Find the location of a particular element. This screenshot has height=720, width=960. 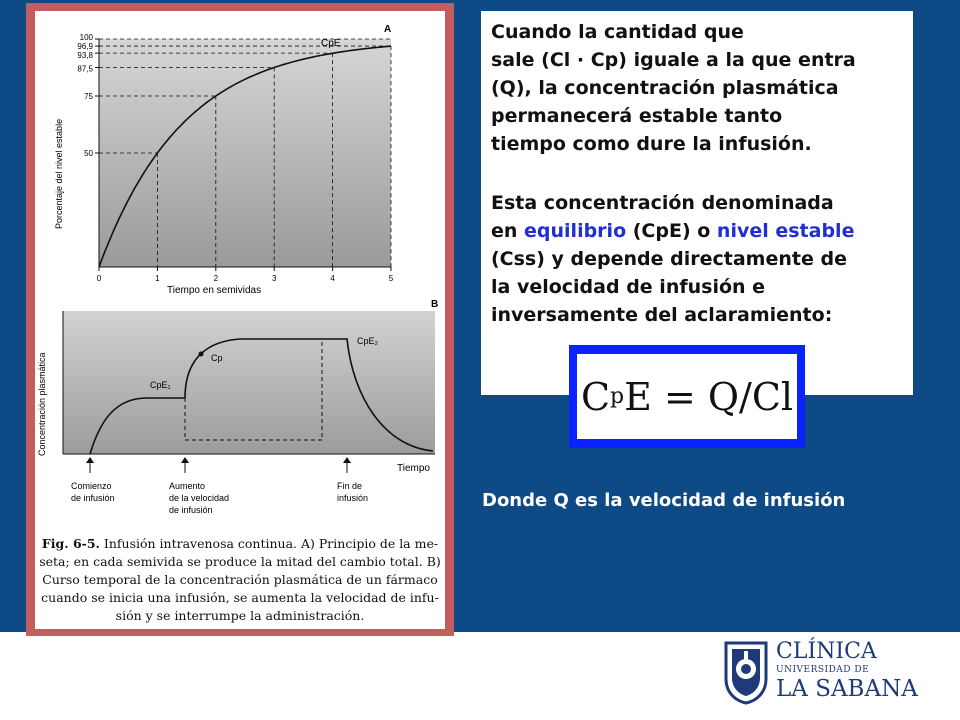

p2-line-4: la velocidad de infusión e is located at coordinates (628, 287).